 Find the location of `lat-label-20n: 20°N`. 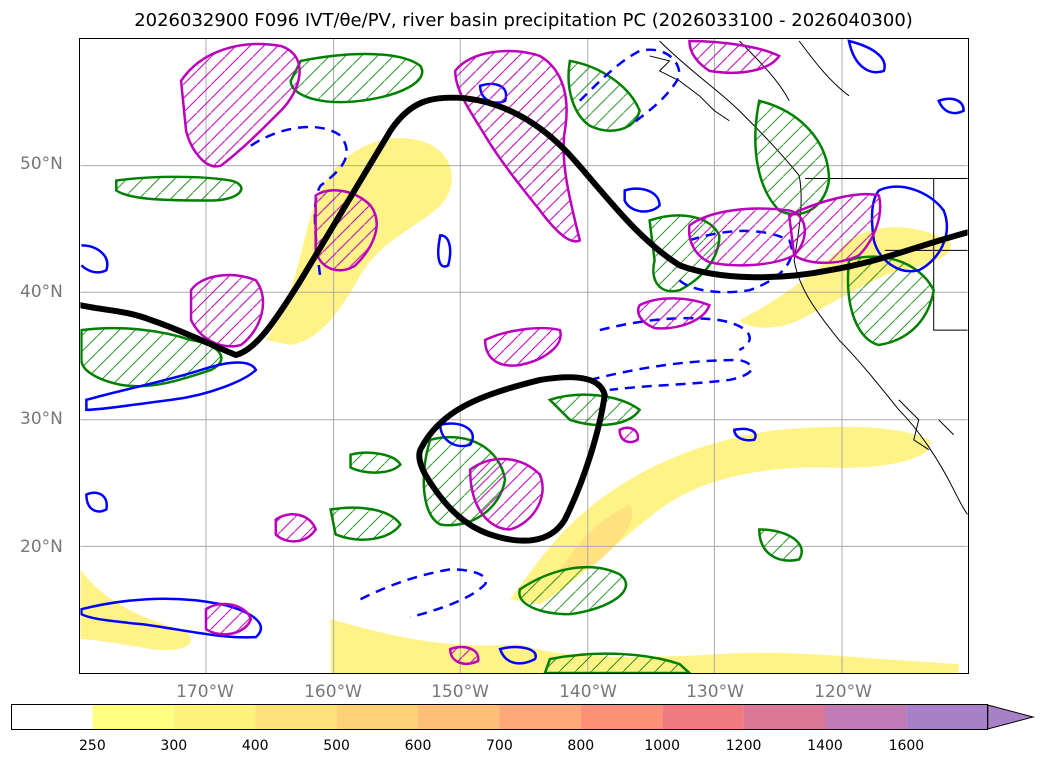

lat-label-20n: 20°N is located at coordinates (41, 547).